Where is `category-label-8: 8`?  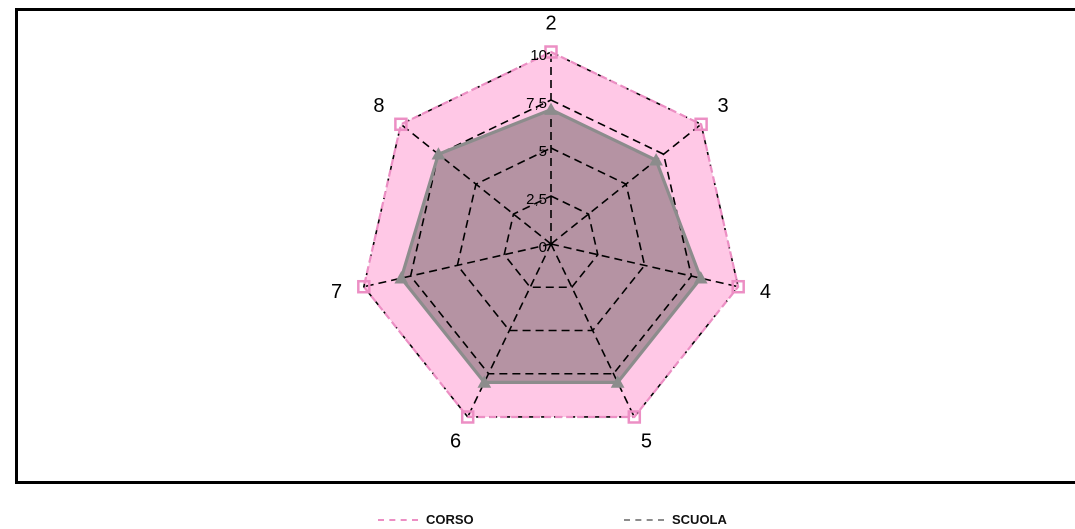
category-label-8: 8 is located at coordinates (378, 106).